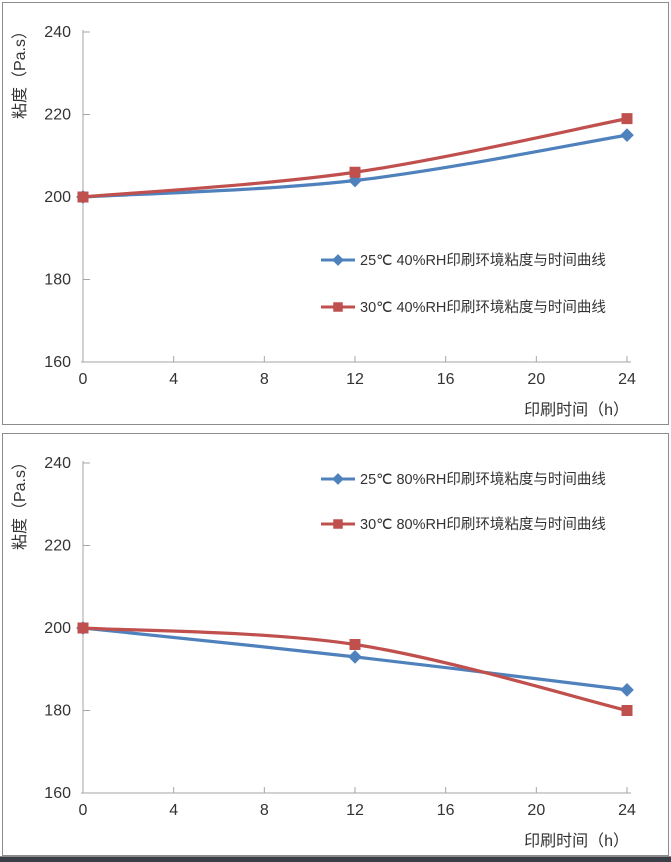 This screenshot has height=862, width=671. I want to click on bottom-dark-bar, so click(335, 859).